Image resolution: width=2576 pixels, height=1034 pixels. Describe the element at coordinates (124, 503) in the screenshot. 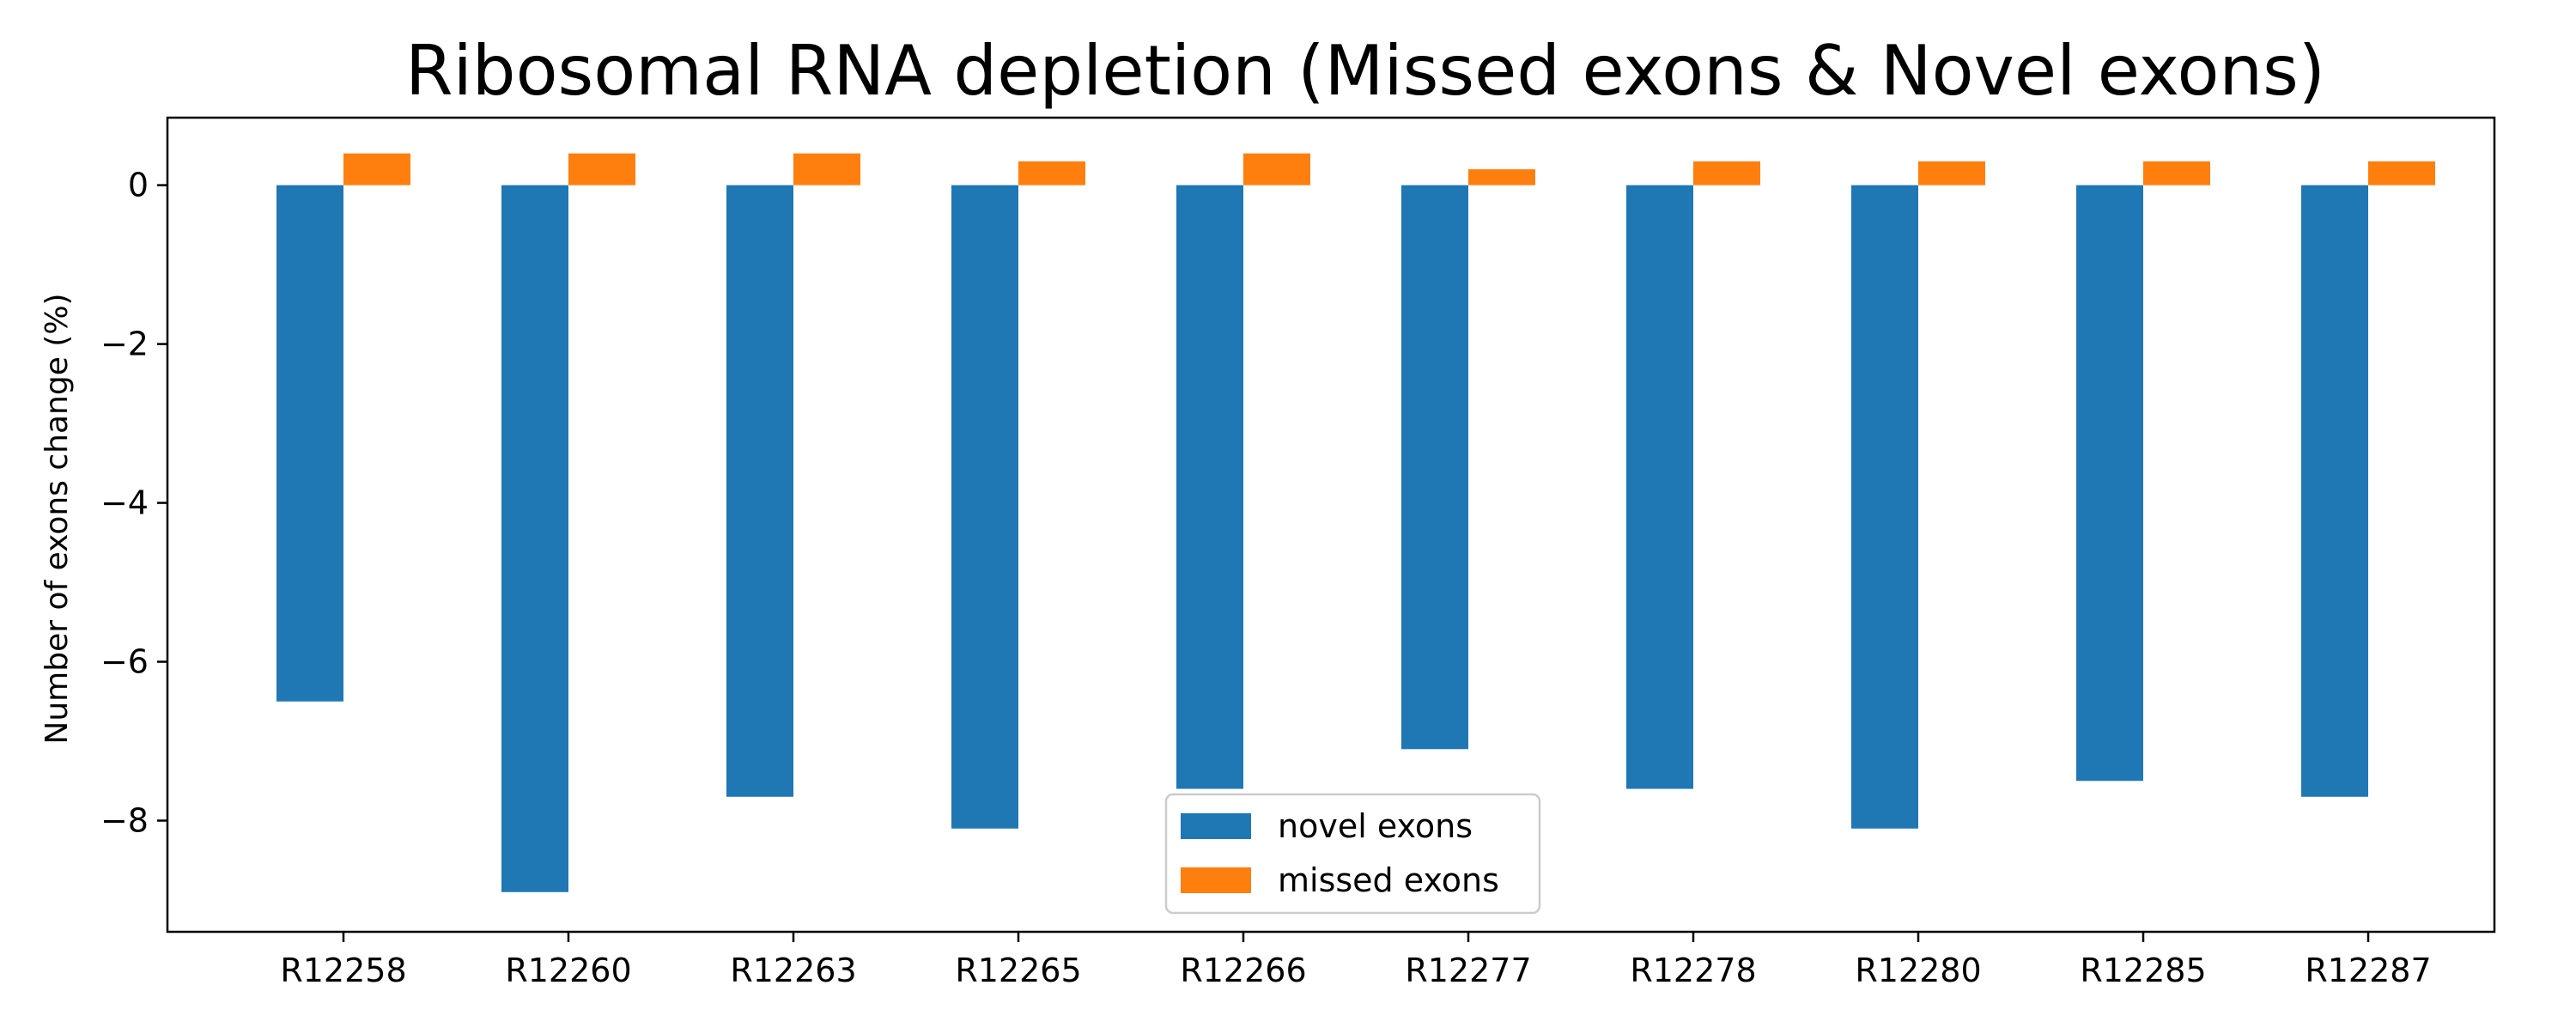

I see `y-tick-label: −4` at that location.